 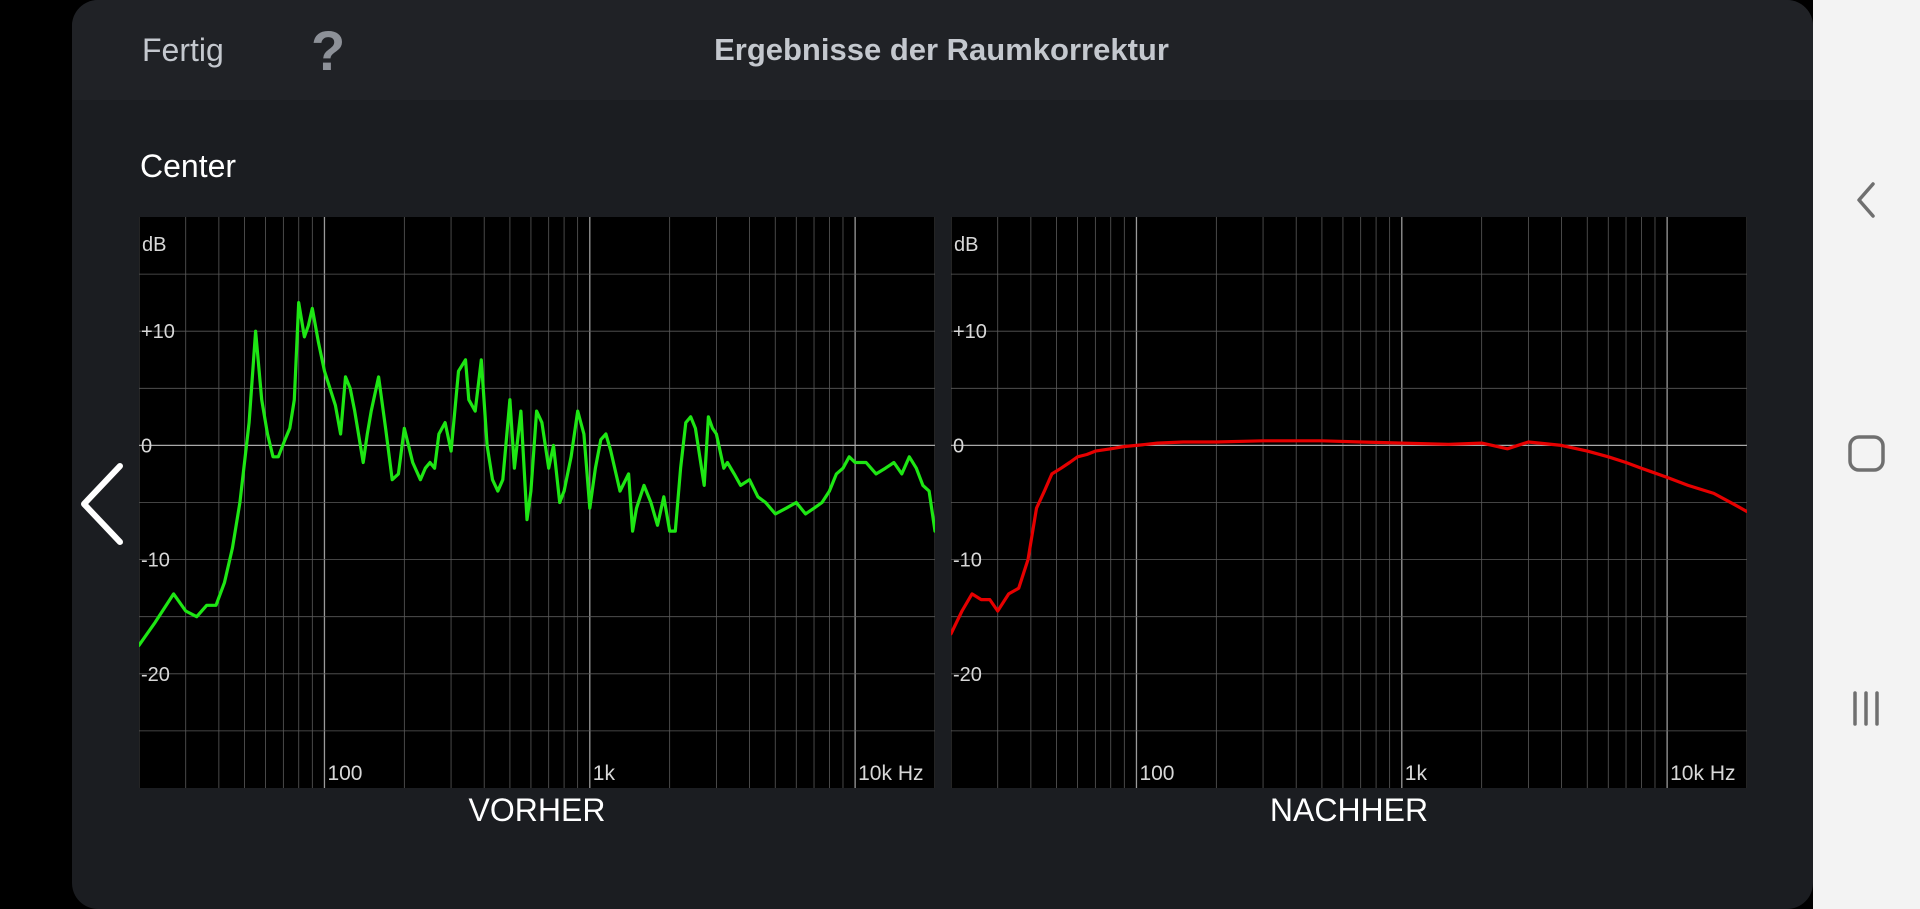 I want to click on home-icon, so click(x=1866, y=454).